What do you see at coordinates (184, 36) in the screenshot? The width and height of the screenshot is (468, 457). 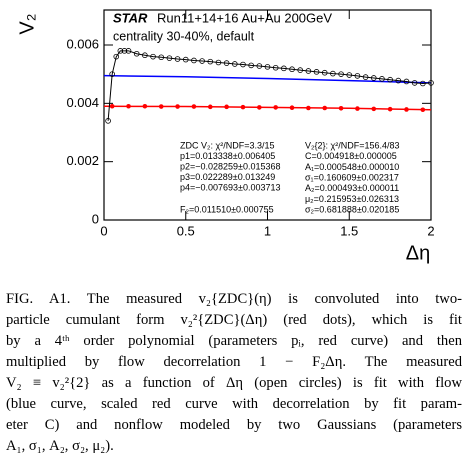 I see `centrality: centrality 30-40%, default` at bounding box center [184, 36].